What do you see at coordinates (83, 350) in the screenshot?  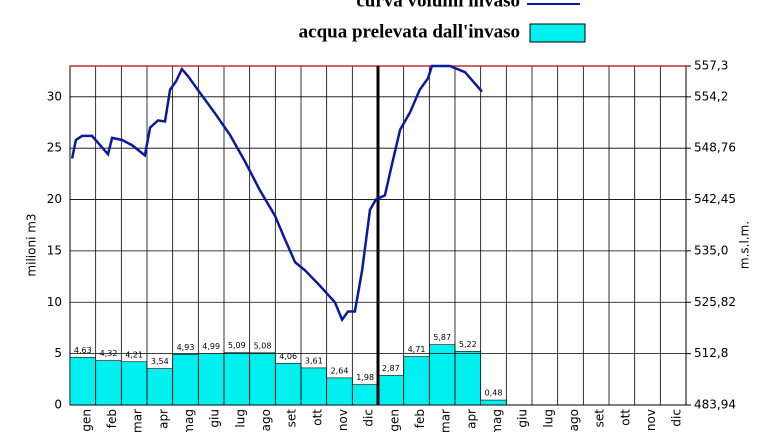 I see `bar-value-label: 4,63` at bounding box center [83, 350].